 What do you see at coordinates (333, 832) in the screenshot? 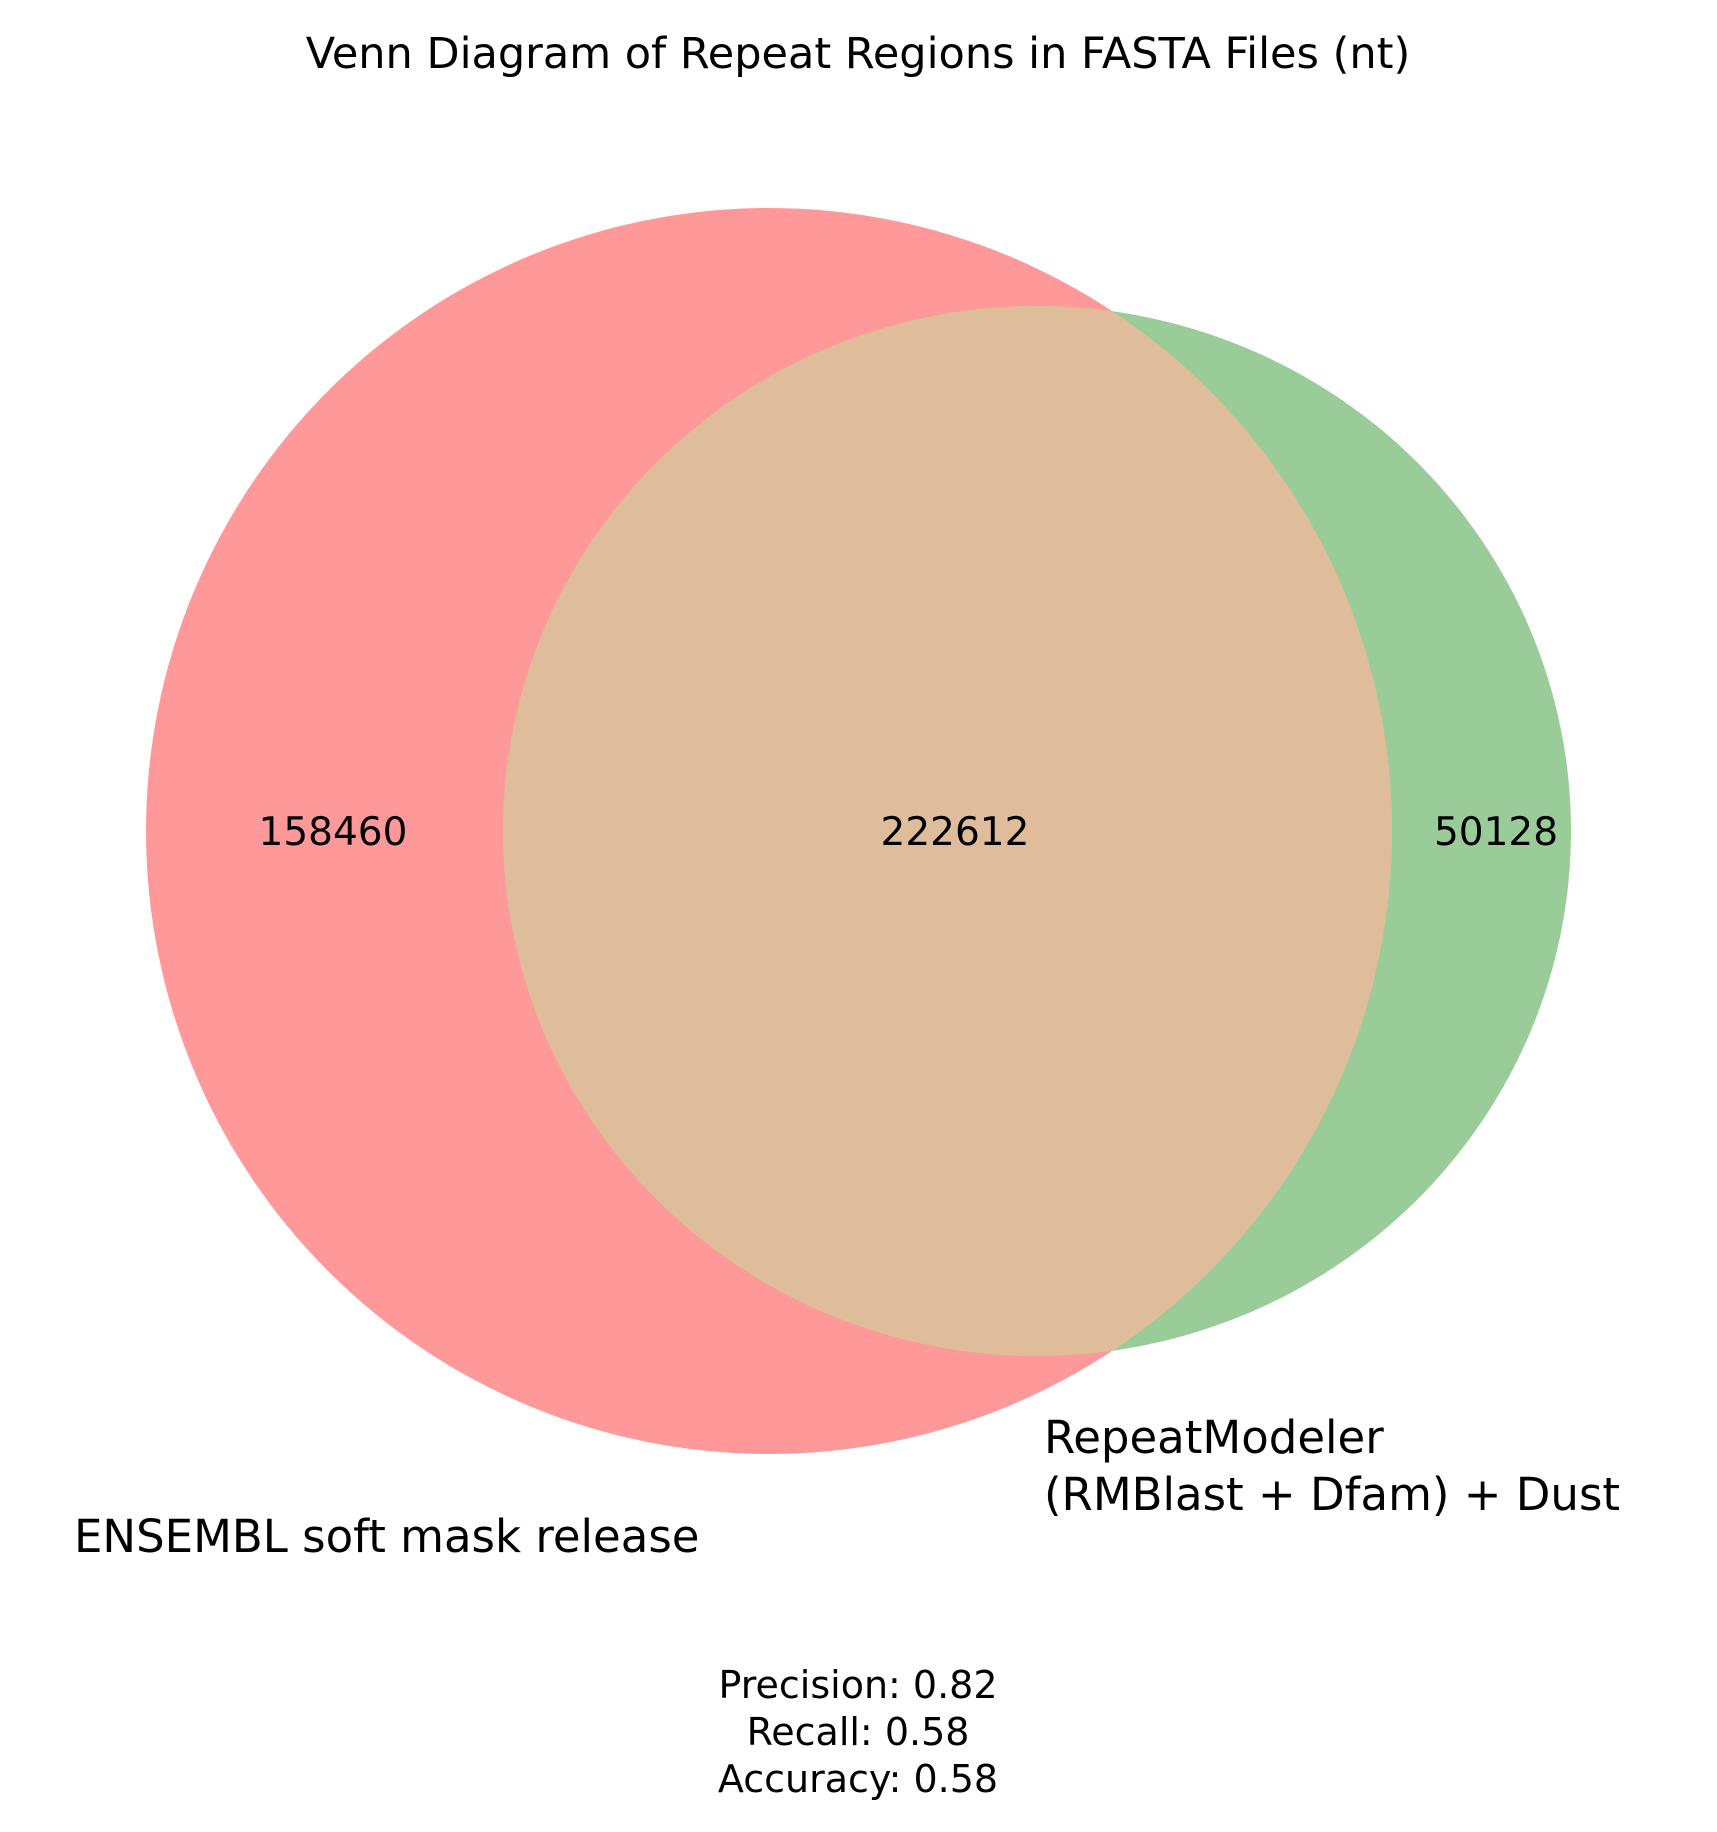
I see `only-a-count: 158460` at bounding box center [333, 832].